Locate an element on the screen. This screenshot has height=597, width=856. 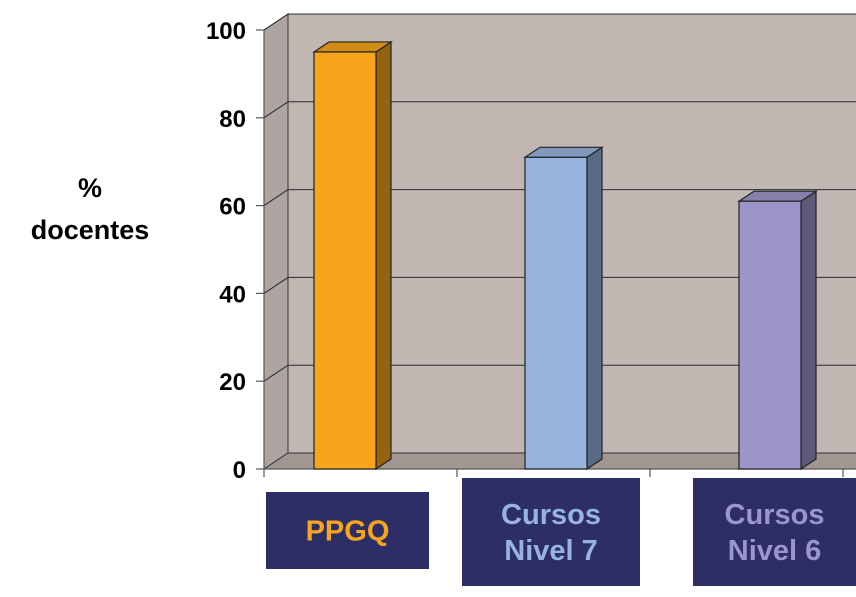
y-tick-label: 60 is located at coordinates (232, 207).